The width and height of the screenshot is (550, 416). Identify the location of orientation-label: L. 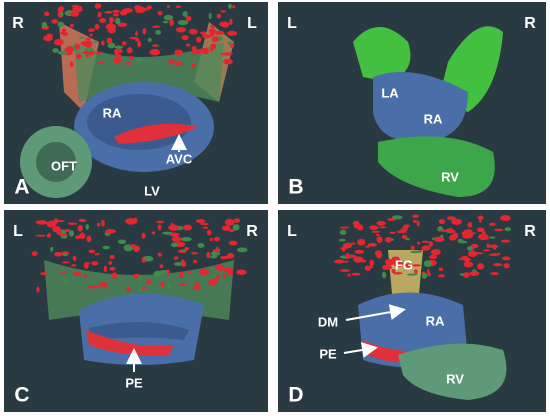
(292, 231).